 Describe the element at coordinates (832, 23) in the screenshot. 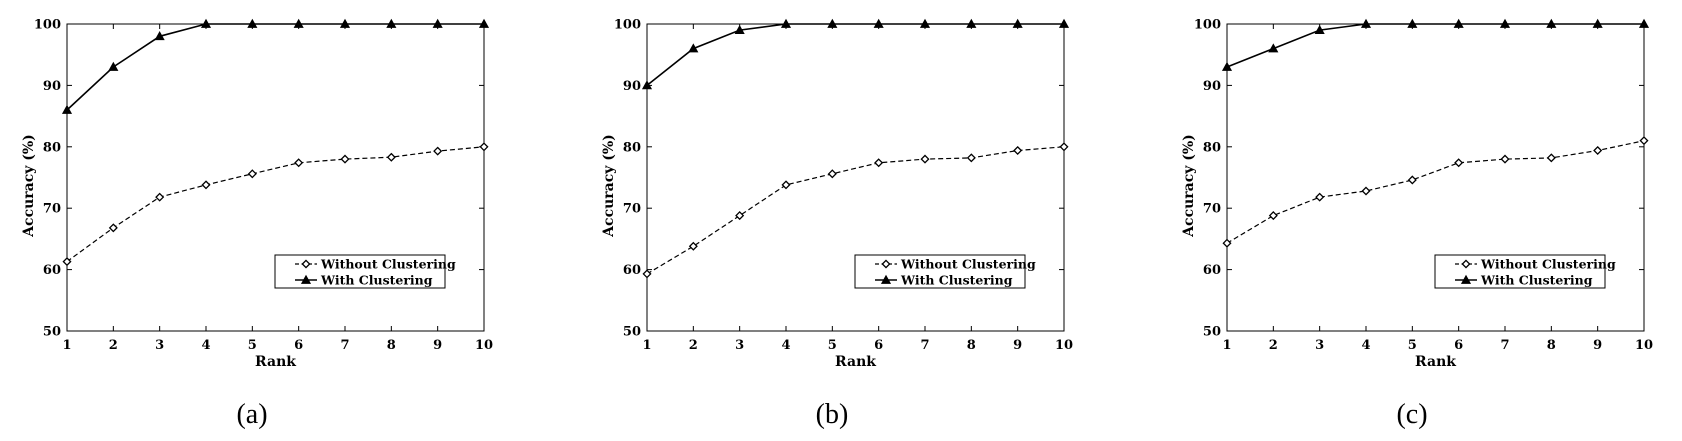

I see `data-point-series2-rank5` at that location.